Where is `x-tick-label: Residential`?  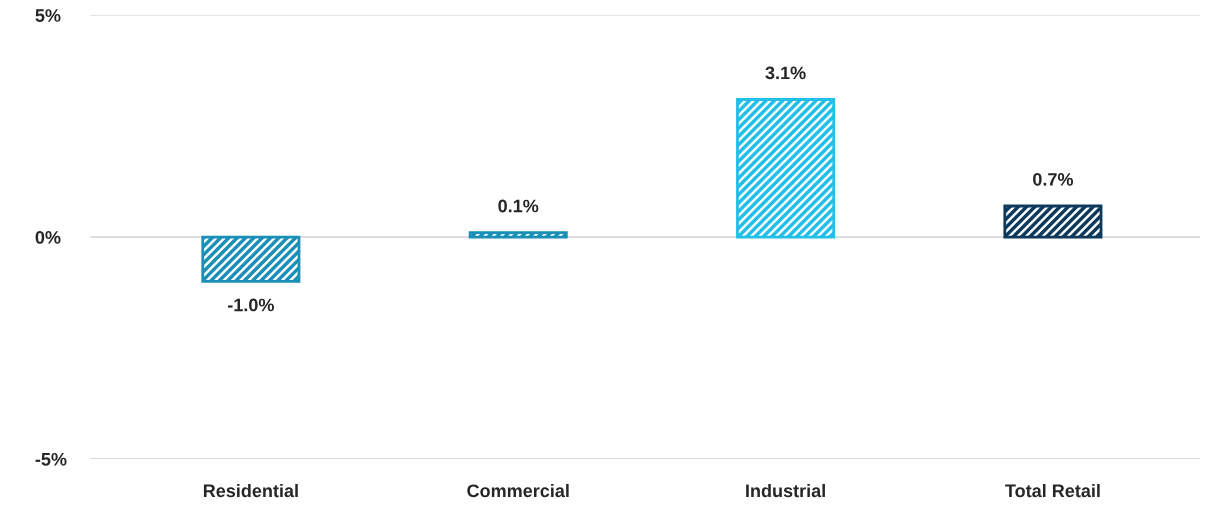 x-tick-label: Residential is located at coordinates (250, 490).